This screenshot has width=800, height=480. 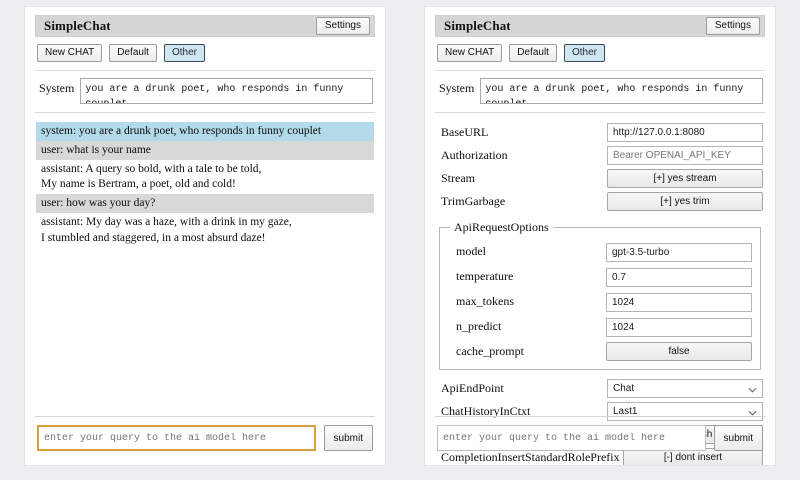 What do you see at coordinates (226, 90) in the screenshot?
I see `system-prompt-input` at bounding box center [226, 90].